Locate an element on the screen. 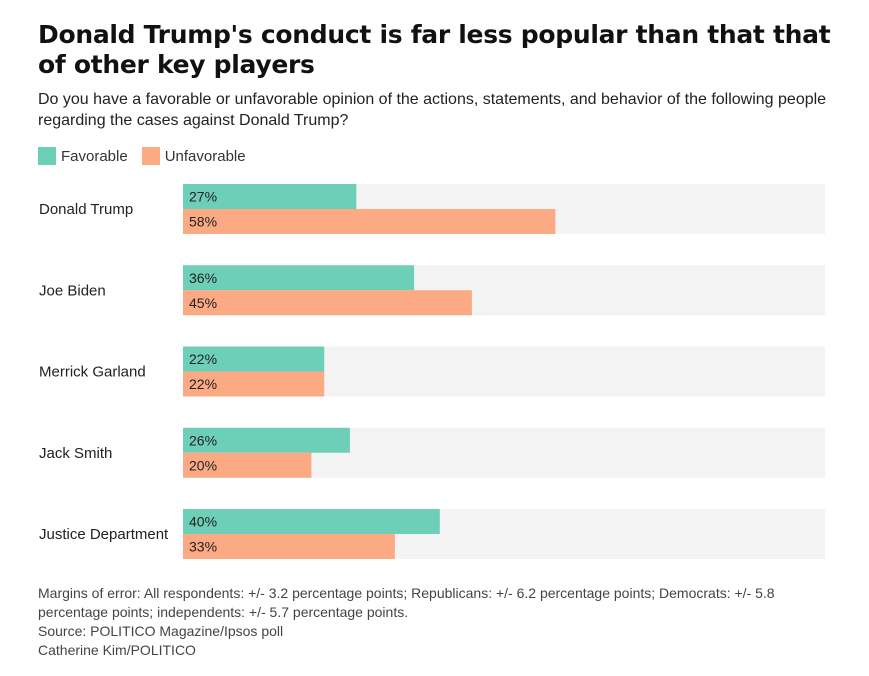  bar-value-unfavorable-merrick-garland: 22% is located at coordinates (203, 384).